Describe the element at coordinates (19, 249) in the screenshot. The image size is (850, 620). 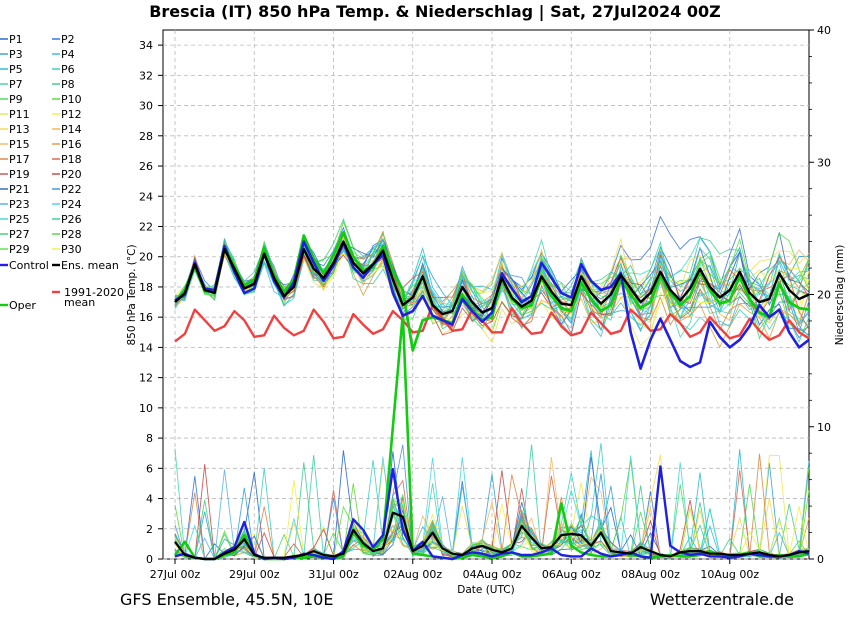
I see `legend-label-p29: P29` at that location.